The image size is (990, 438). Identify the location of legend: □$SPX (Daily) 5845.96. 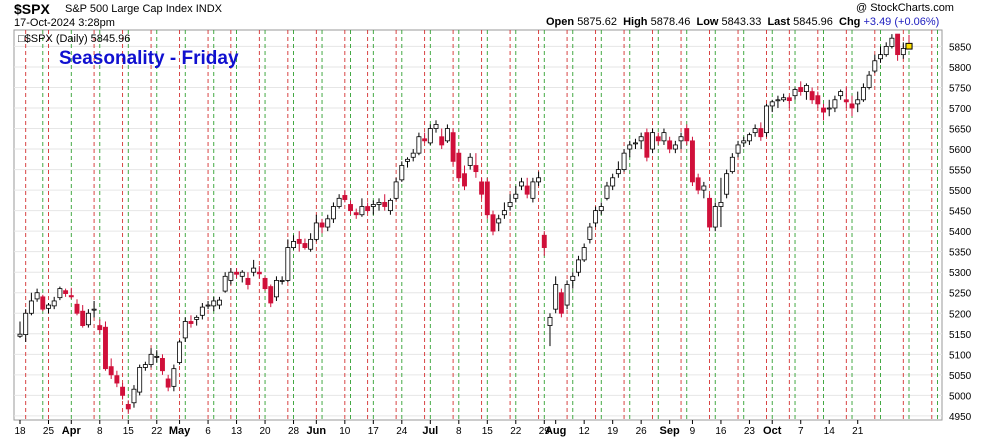
(74, 39).